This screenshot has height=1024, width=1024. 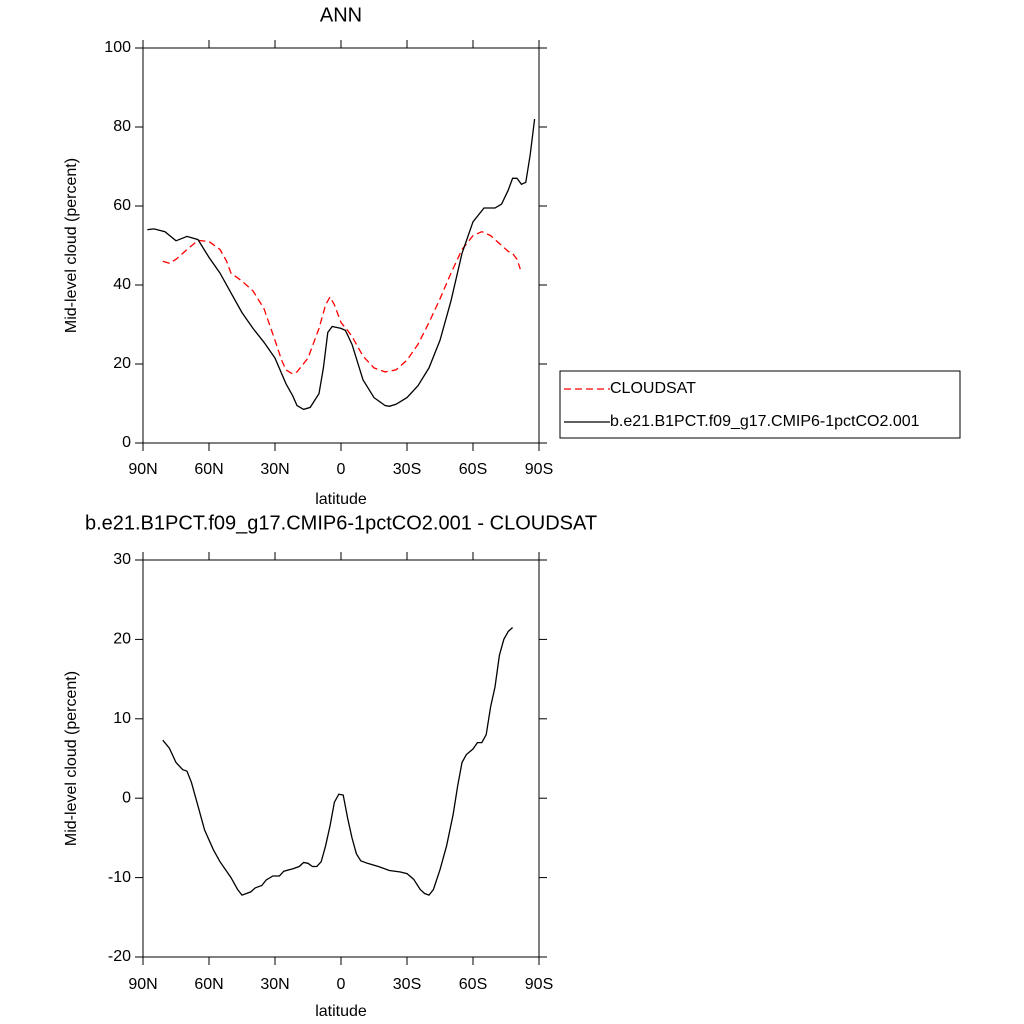 What do you see at coordinates (765, 421) in the screenshot?
I see `legend-label: b.e21.B1PCT.f09_g17.CMIP6-1pctCO2.001` at bounding box center [765, 421].